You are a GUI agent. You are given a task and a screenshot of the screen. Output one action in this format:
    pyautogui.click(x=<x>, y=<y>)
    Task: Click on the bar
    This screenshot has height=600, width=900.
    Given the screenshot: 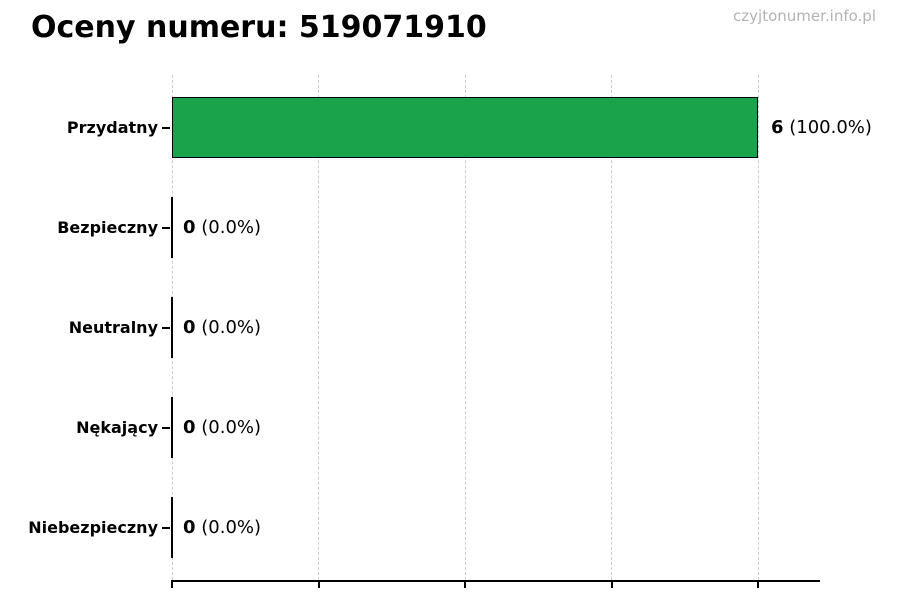 What is the action you would take?
    pyautogui.click(x=465, y=127)
    